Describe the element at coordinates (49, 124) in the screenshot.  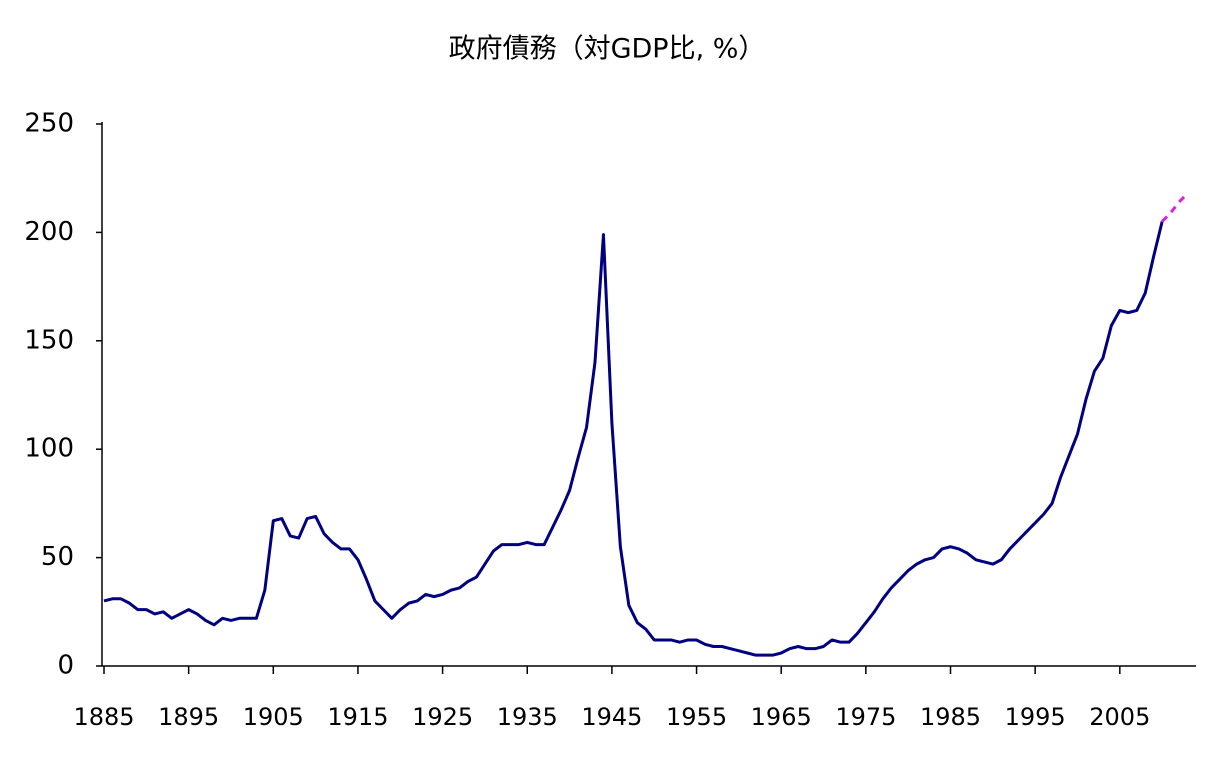
I see `y-tick-label: 250` at that location.